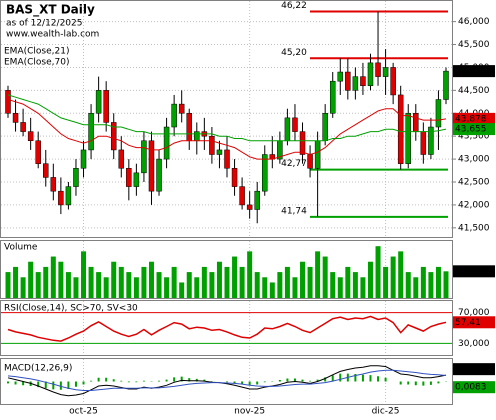 The width and height of the screenshot is (496, 420). Describe the element at coordinates (471, 388) in the screenshot. I see `value-tag-label: 0,0083` at that location.